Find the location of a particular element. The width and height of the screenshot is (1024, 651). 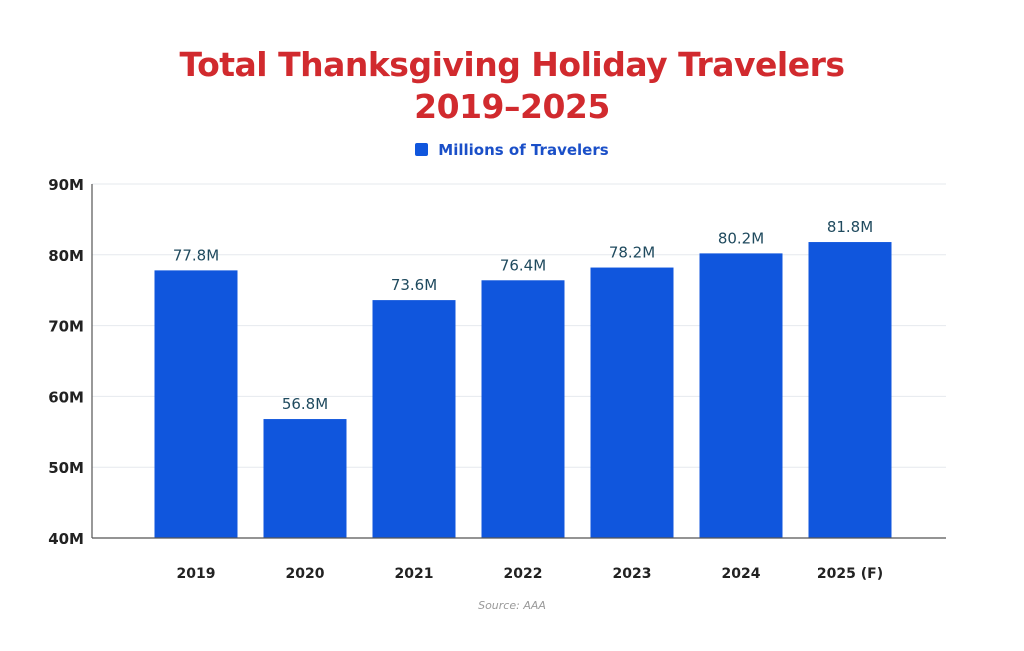

y-tick-label: 80M is located at coordinates (66, 256).